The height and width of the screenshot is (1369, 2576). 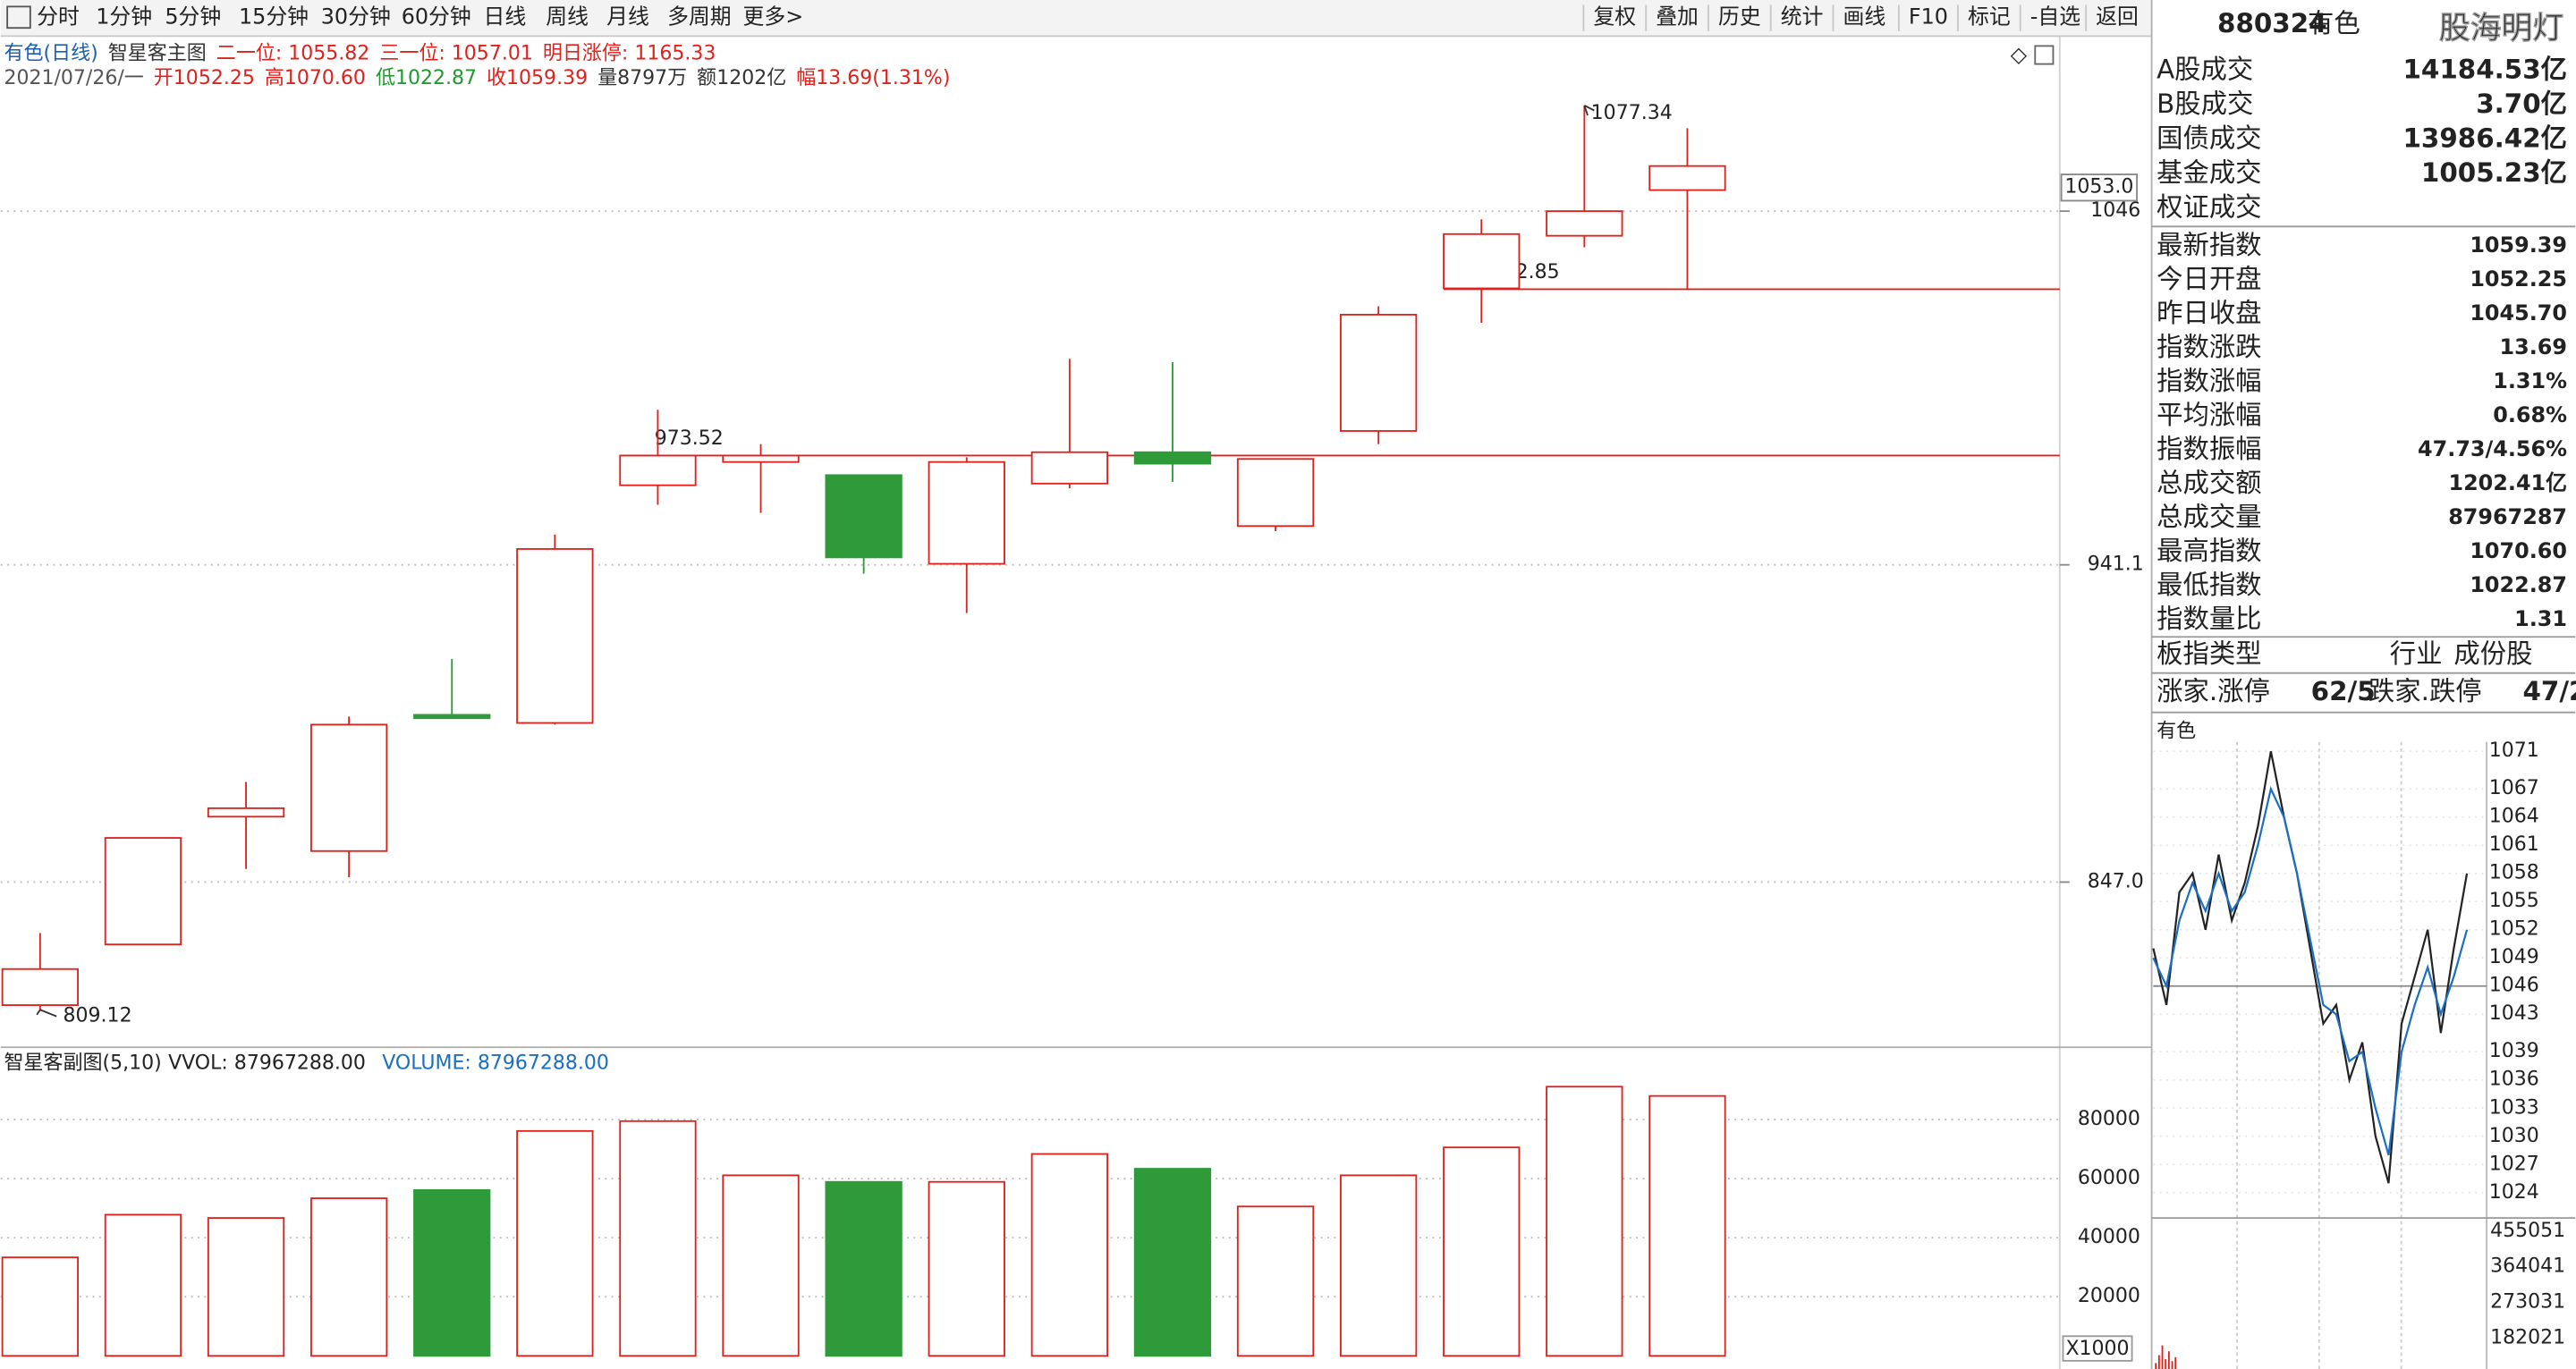 What do you see at coordinates (629, 54) in the screenshot?
I see `info-item: 明日涨停: 1165.33` at bounding box center [629, 54].